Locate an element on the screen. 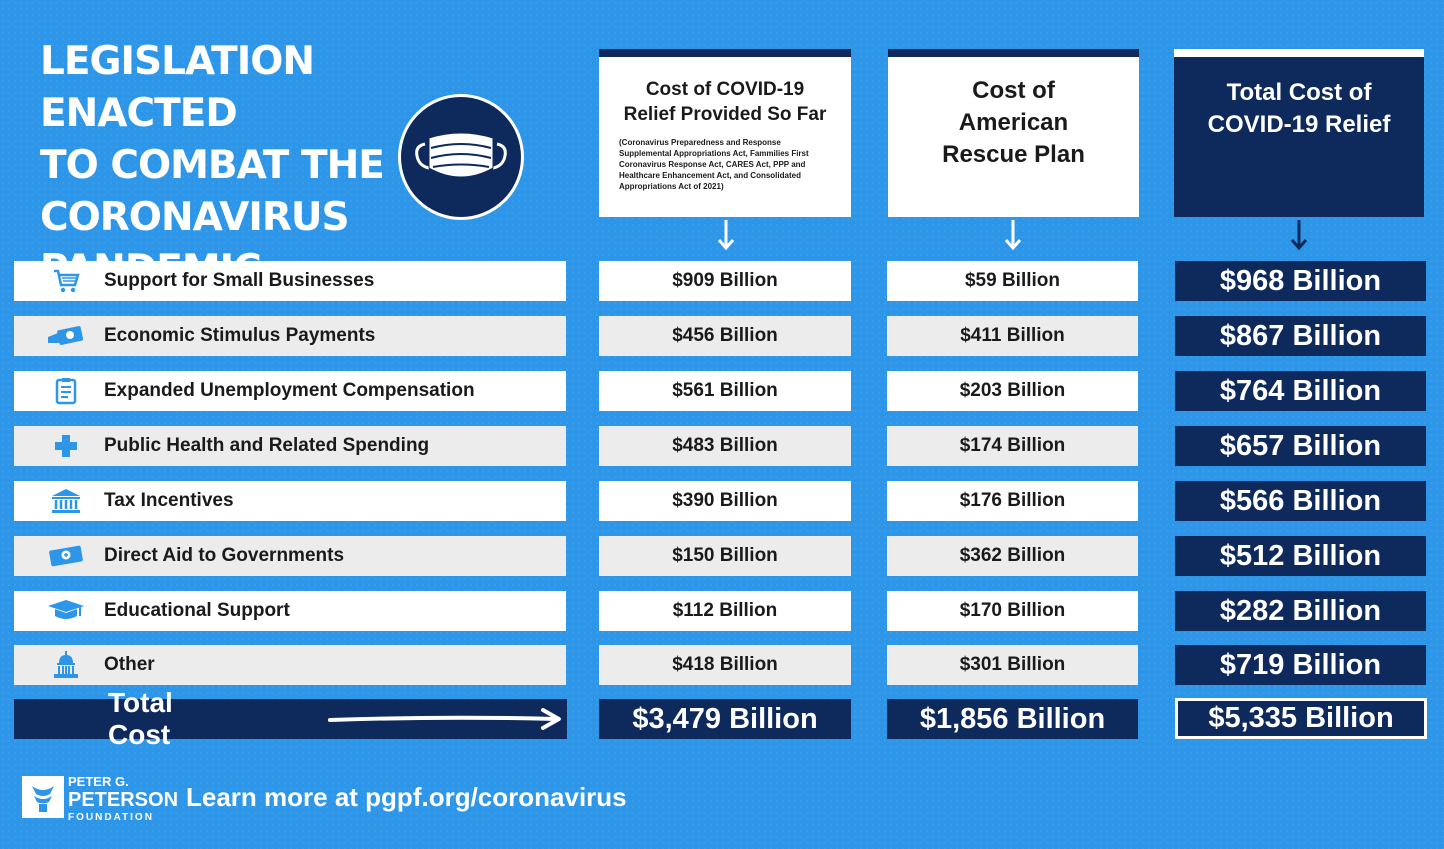 The image size is (1444, 849). total-row-label: Total Cost is located at coordinates (290, 718).